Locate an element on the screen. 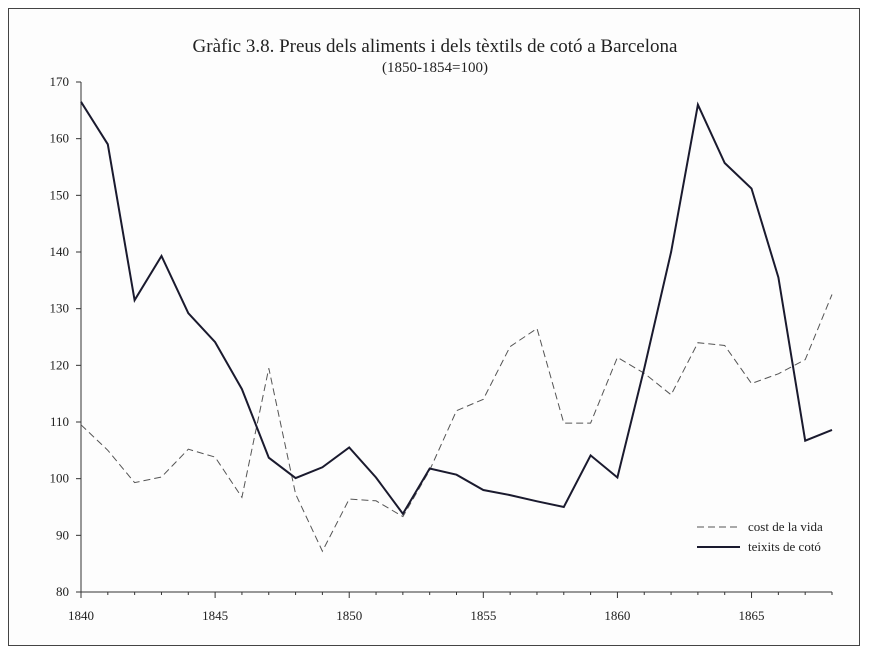 This screenshot has height=656, width=870. y-tick-label: 120 is located at coordinates (60, 364).